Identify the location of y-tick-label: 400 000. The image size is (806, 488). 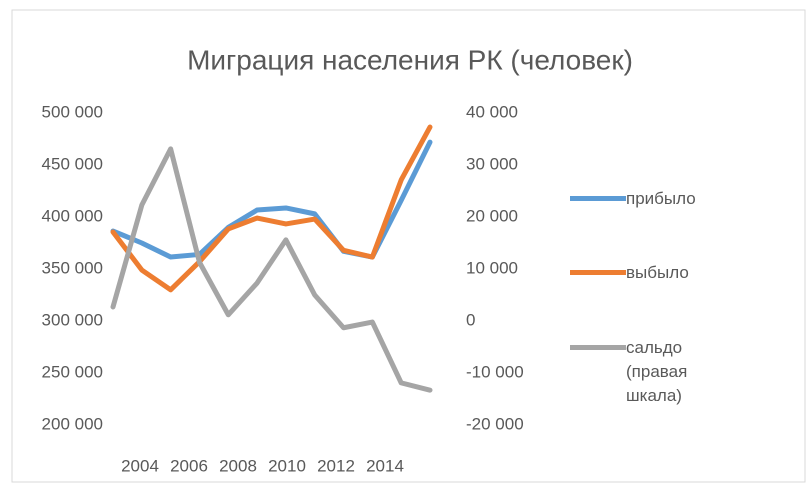
(72, 215).